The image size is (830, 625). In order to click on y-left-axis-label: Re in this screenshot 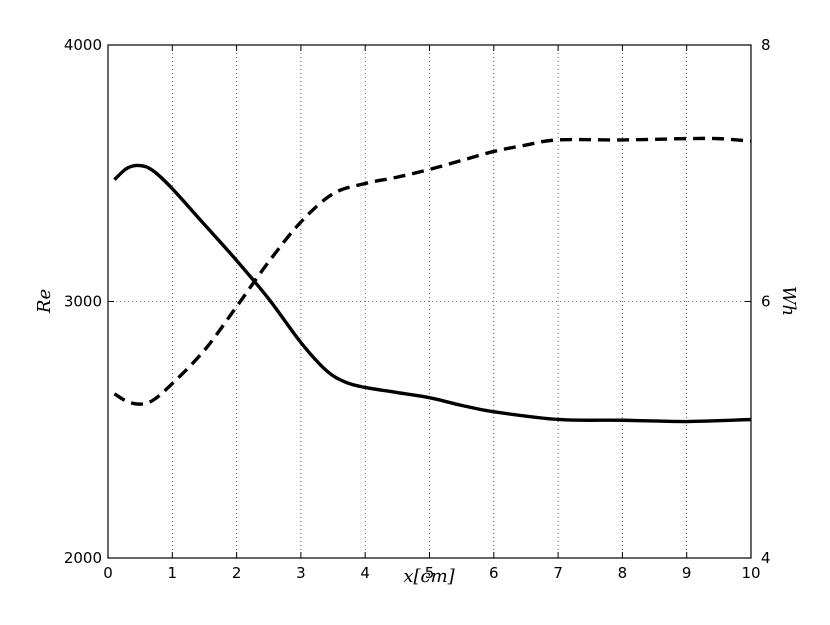, I will do `click(44, 301)`.